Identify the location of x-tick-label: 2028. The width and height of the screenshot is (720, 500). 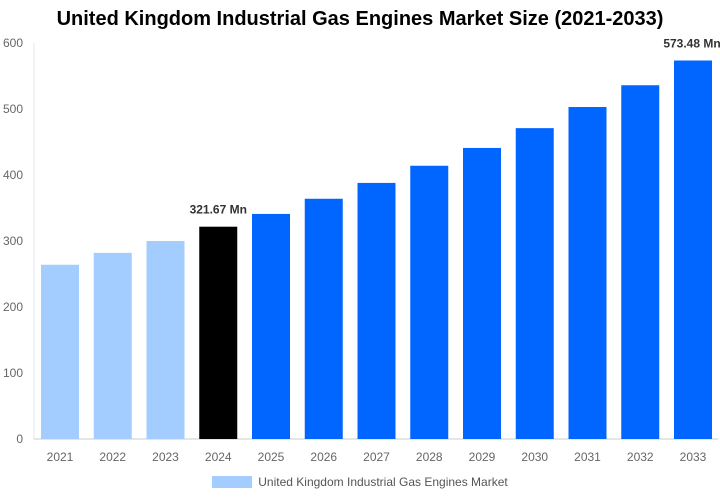
(429, 457).